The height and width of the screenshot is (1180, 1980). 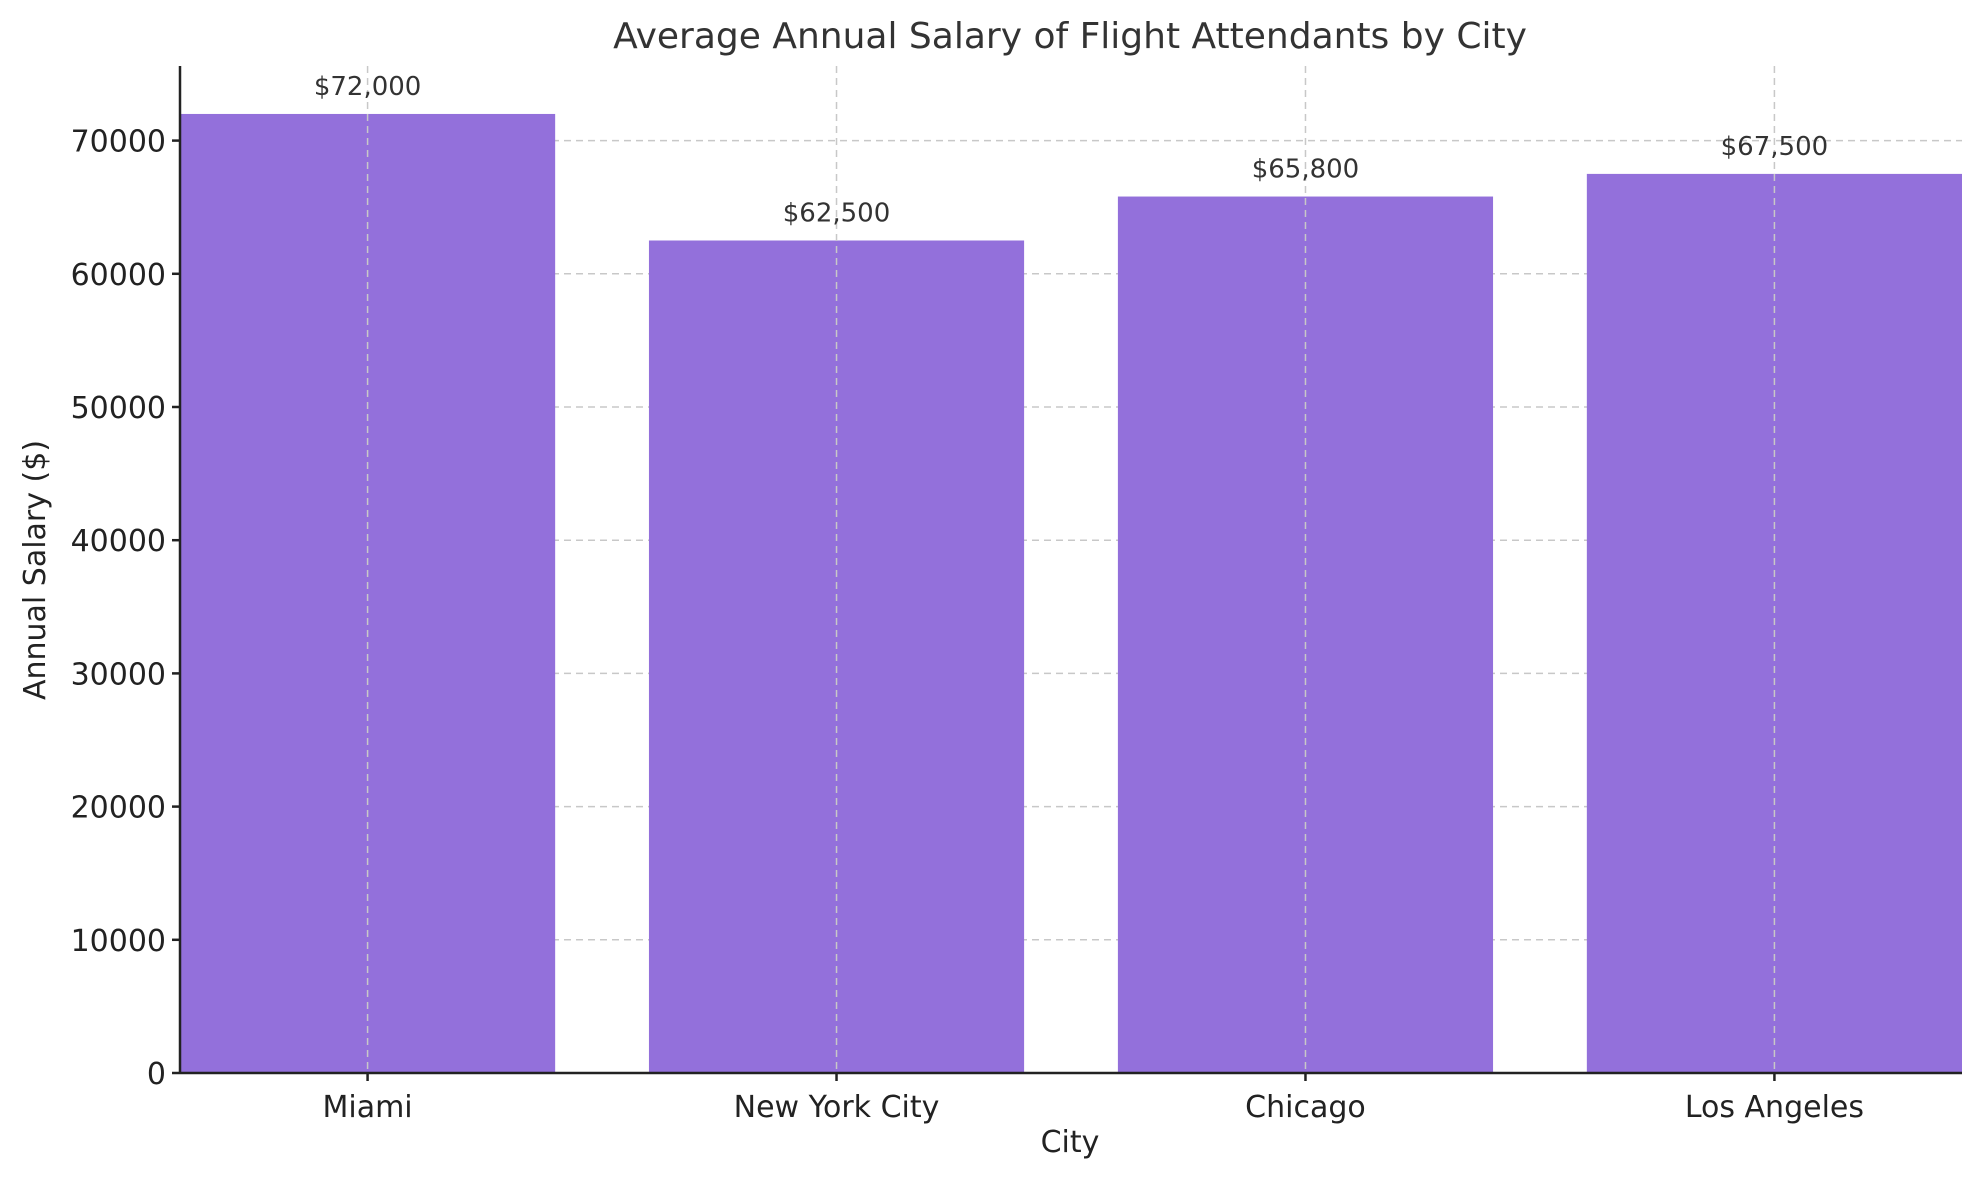 What do you see at coordinates (118, 941) in the screenshot?
I see `y-tick-label: 10000` at bounding box center [118, 941].